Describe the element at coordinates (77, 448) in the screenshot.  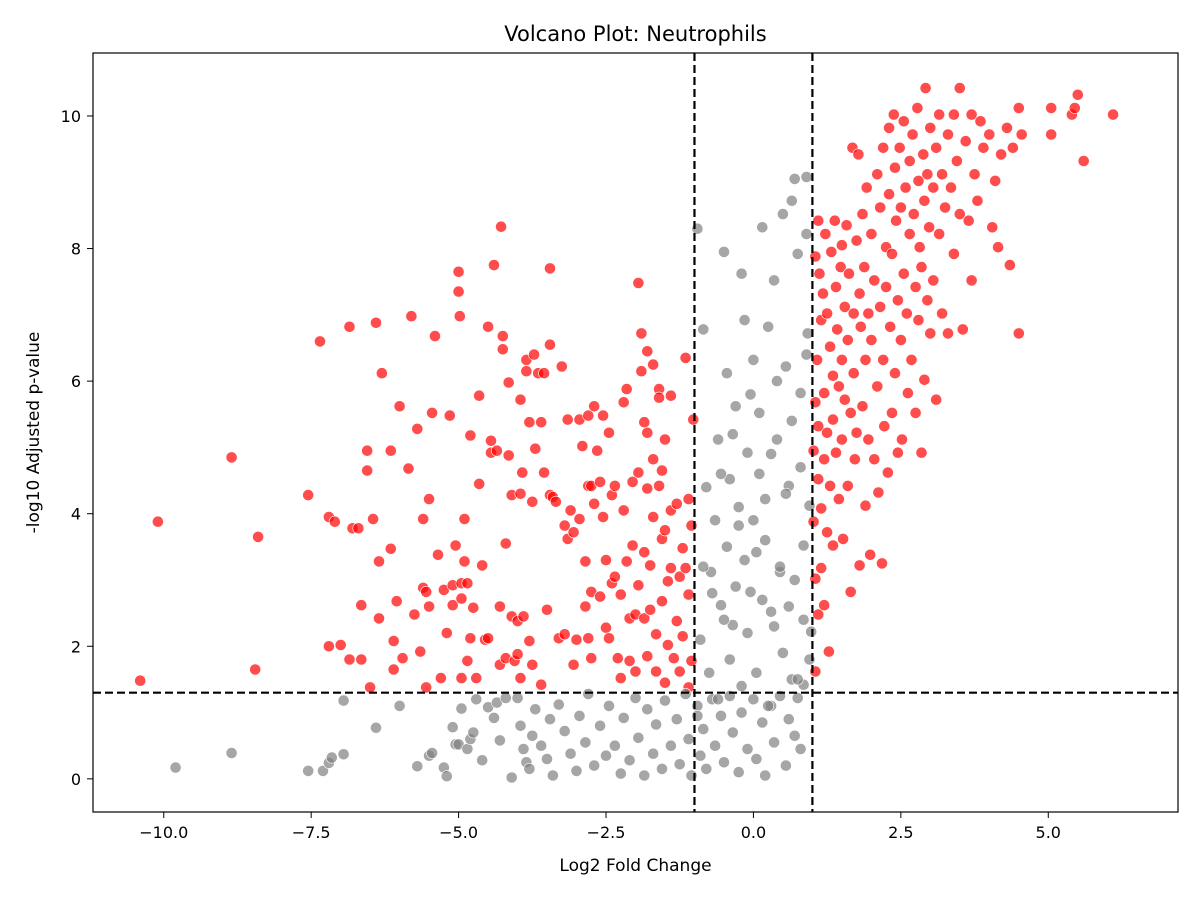
I see `y-axis-ticks: 0 2 4 6 8 10` at that location.